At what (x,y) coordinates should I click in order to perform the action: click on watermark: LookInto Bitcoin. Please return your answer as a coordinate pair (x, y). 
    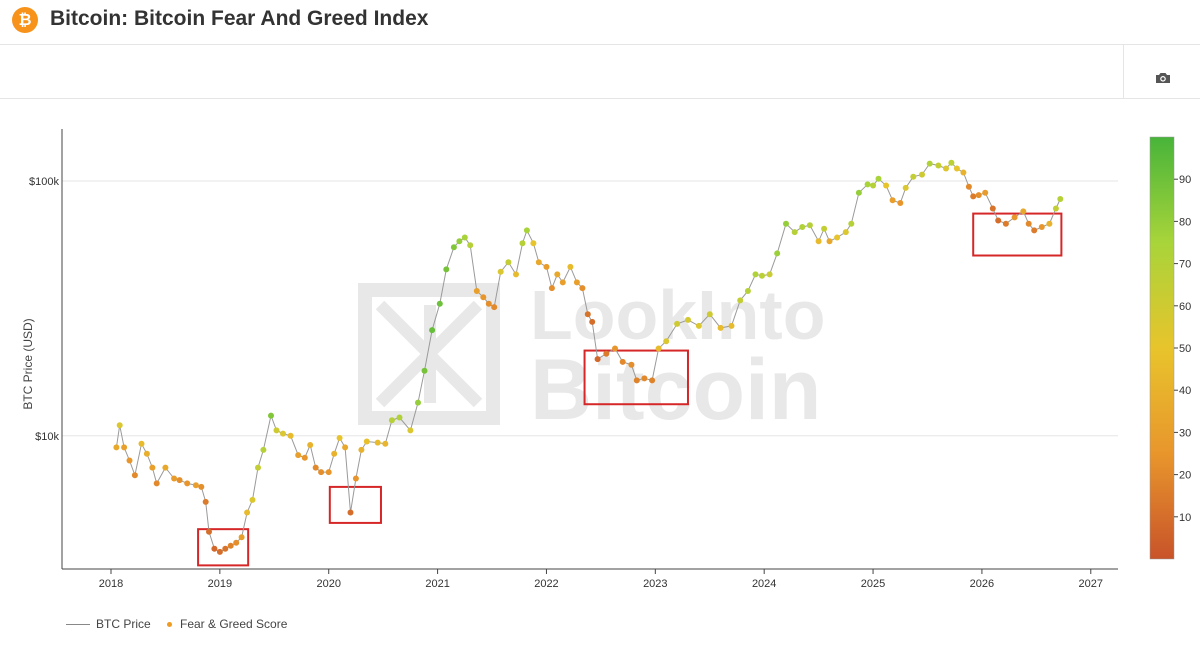
    Looking at the image, I should click on (591, 357).